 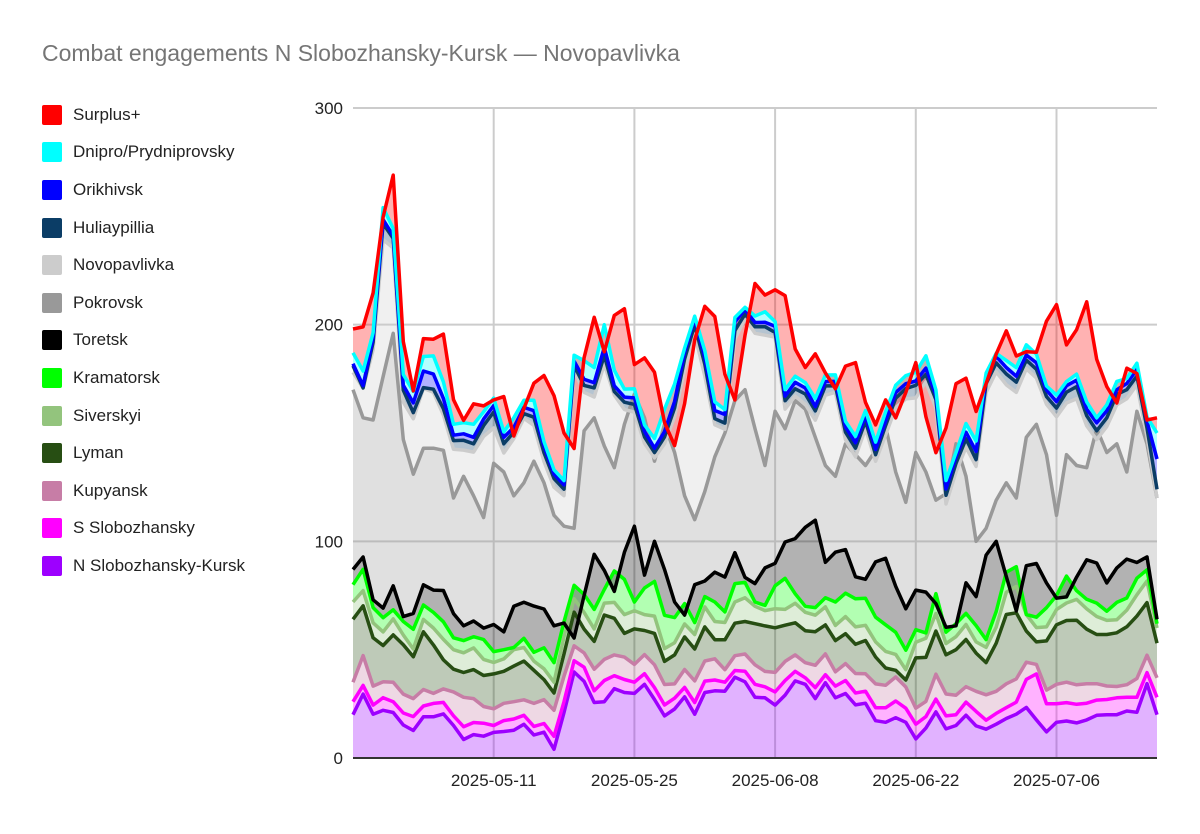 I want to click on legend-item-kupyansk: Kupyansk, so click(x=143, y=491).